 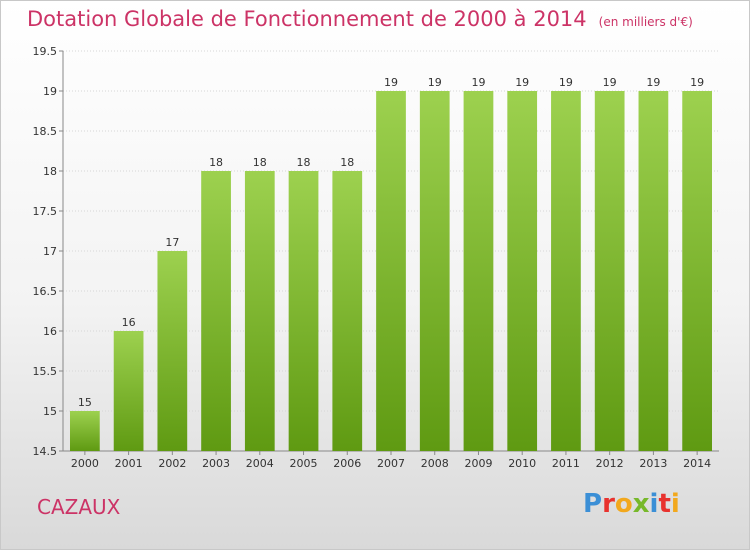 What do you see at coordinates (645, 22) in the screenshot?
I see `chart-unit: (en milliers d'€)` at bounding box center [645, 22].